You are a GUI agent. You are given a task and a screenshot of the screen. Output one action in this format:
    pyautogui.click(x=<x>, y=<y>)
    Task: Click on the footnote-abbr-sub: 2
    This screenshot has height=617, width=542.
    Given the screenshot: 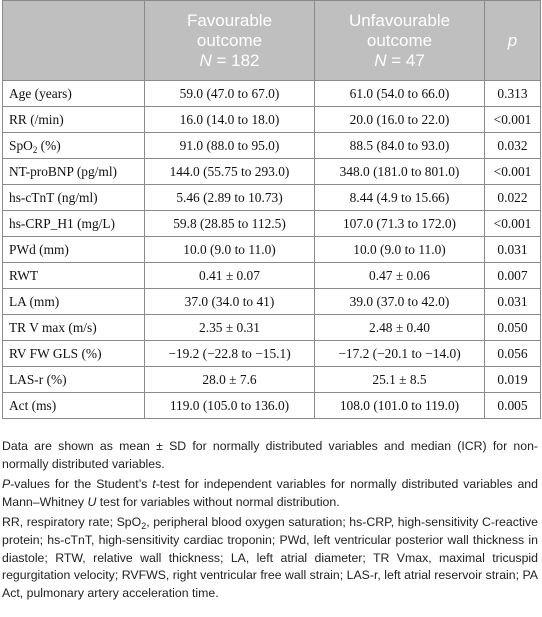 What is the action you would take?
    pyautogui.click(x=144, y=526)
    